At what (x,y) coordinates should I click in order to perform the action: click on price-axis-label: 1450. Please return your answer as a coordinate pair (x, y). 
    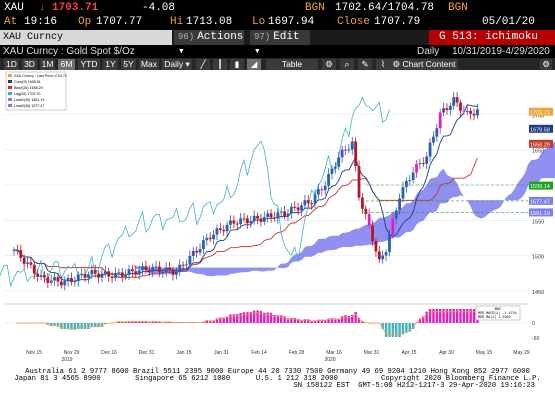
    Looking at the image, I should click on (538, 293).